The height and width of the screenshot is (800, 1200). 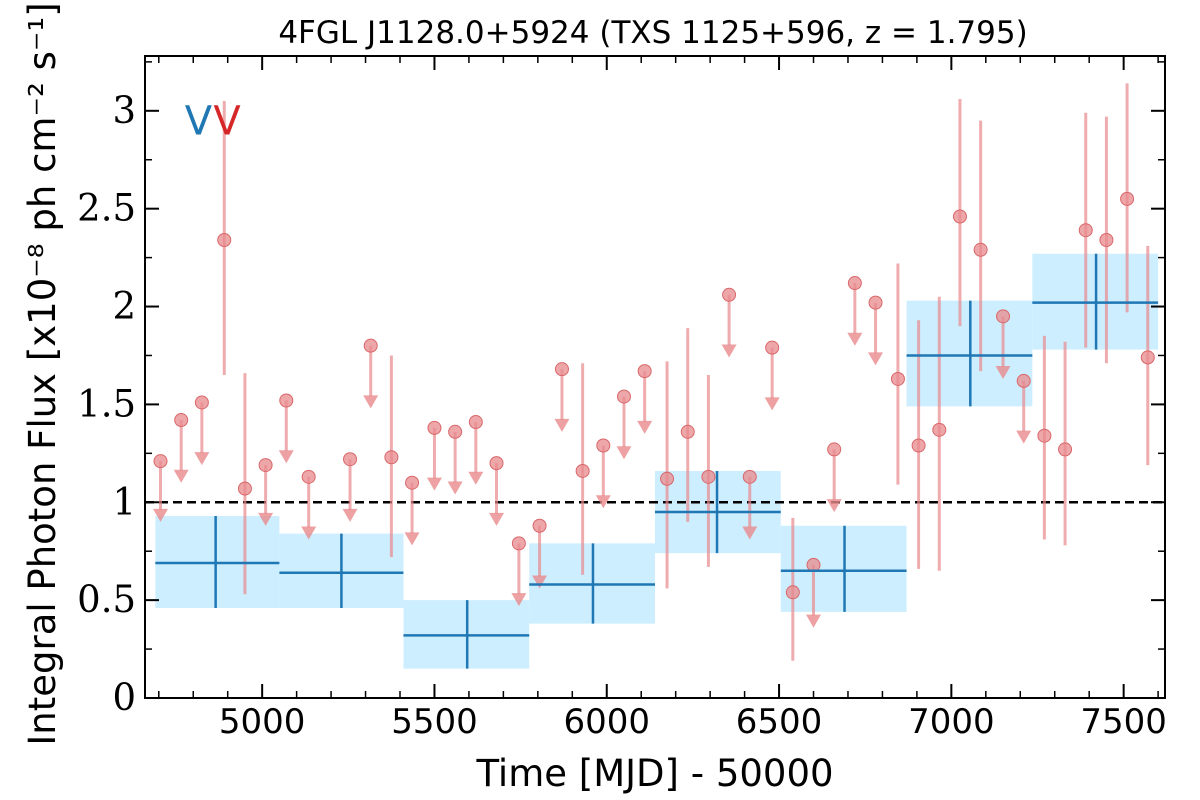 What do you see at coordinates (106, 208) in the screenshot?
I see `y-tick-label: 2.5` at bounding box center [106, 208].